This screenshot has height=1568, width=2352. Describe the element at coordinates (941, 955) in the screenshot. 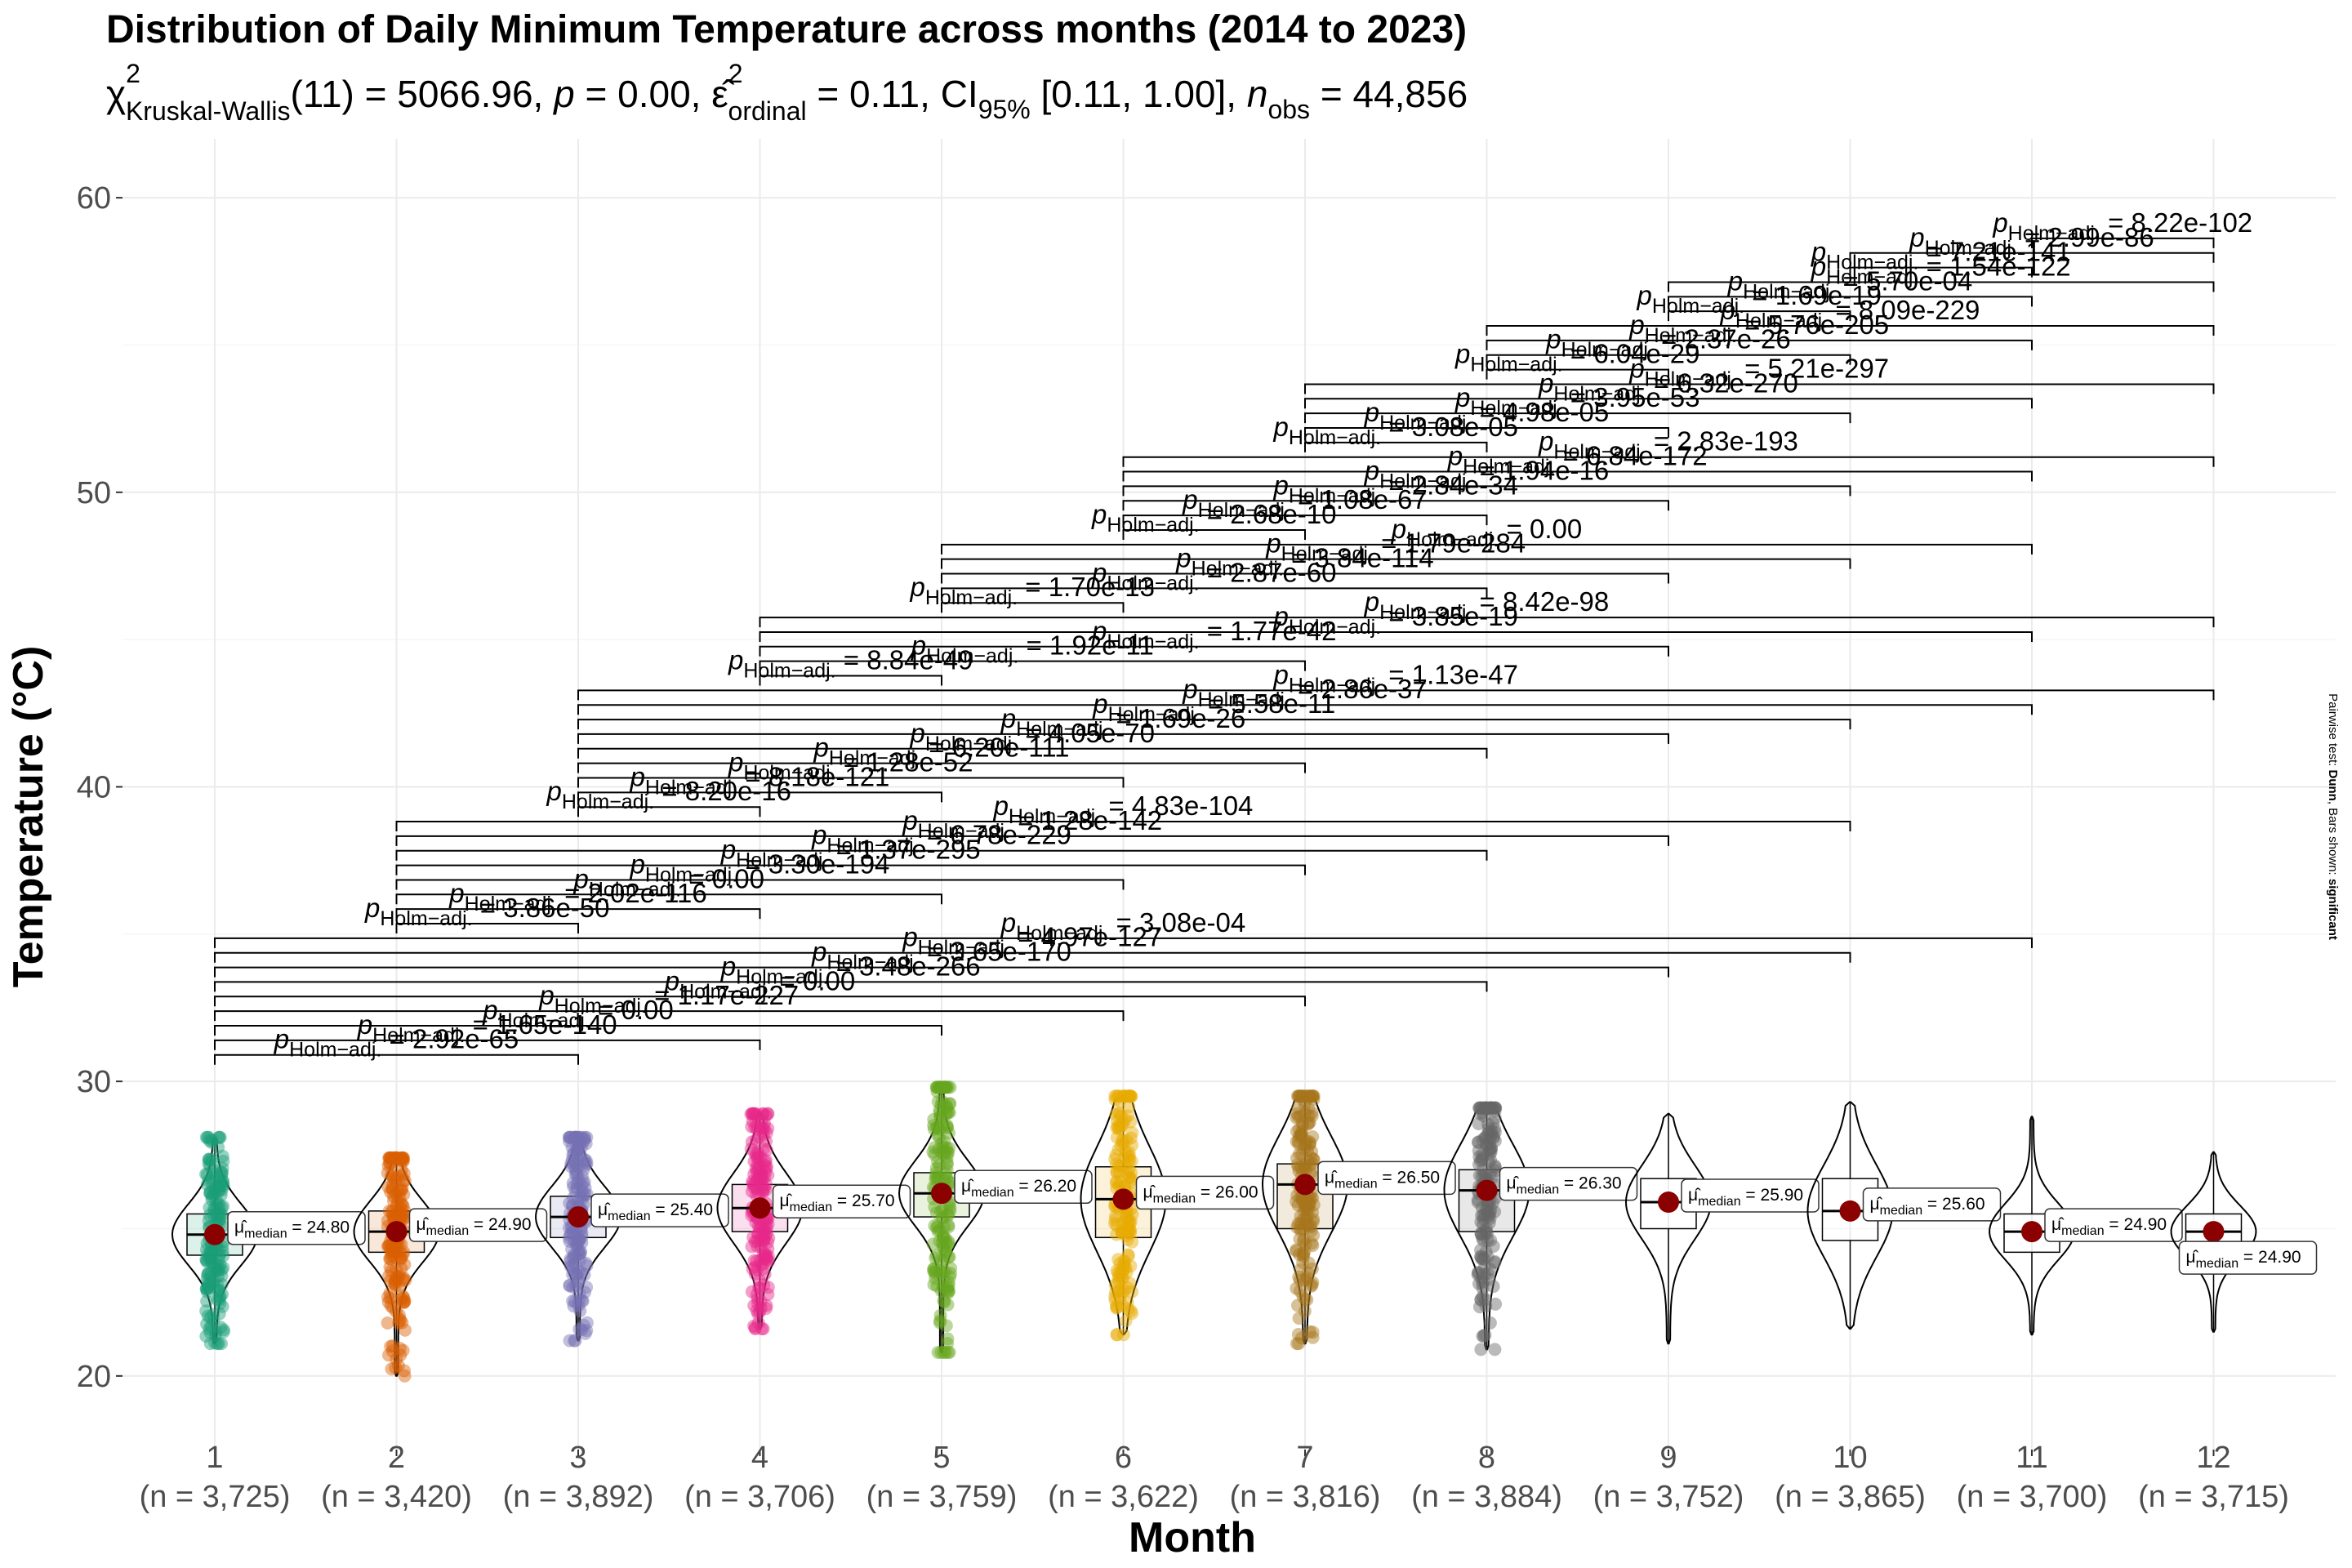

I see `pvalue-label: pHolm−adj. = 3.65e-170` at that location.